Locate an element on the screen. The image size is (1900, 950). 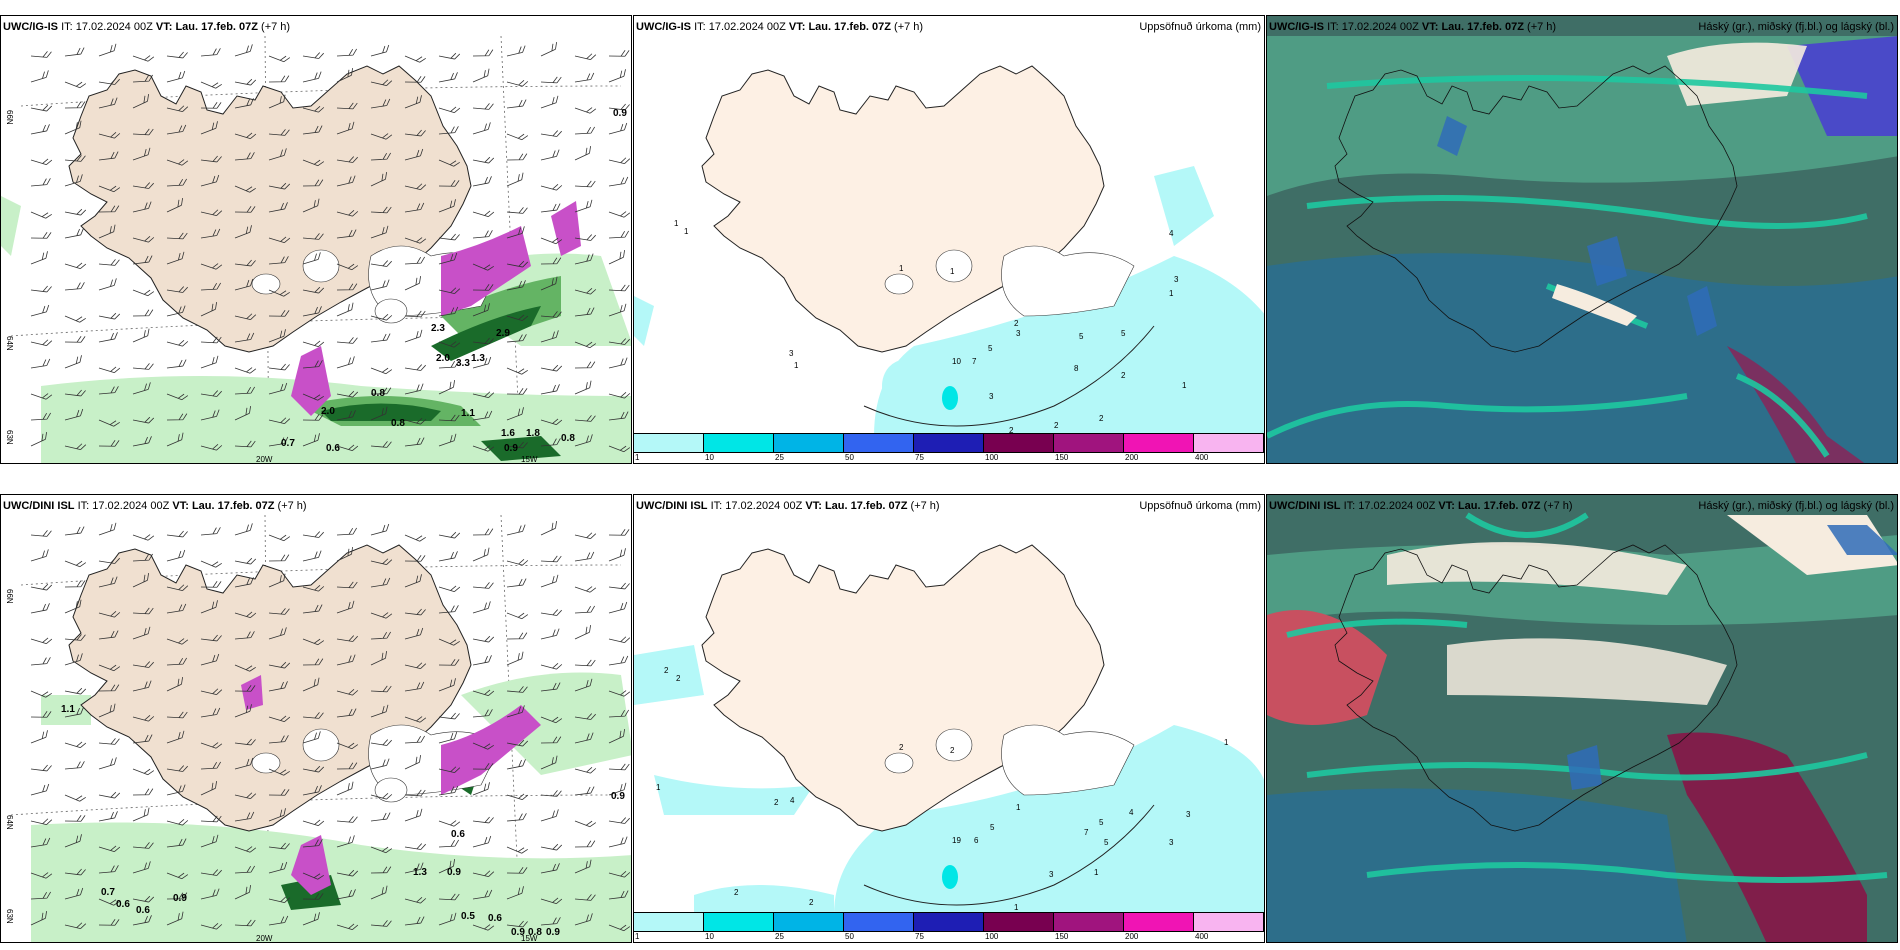
precip-value: 10 is located at coordinates (956, 361).